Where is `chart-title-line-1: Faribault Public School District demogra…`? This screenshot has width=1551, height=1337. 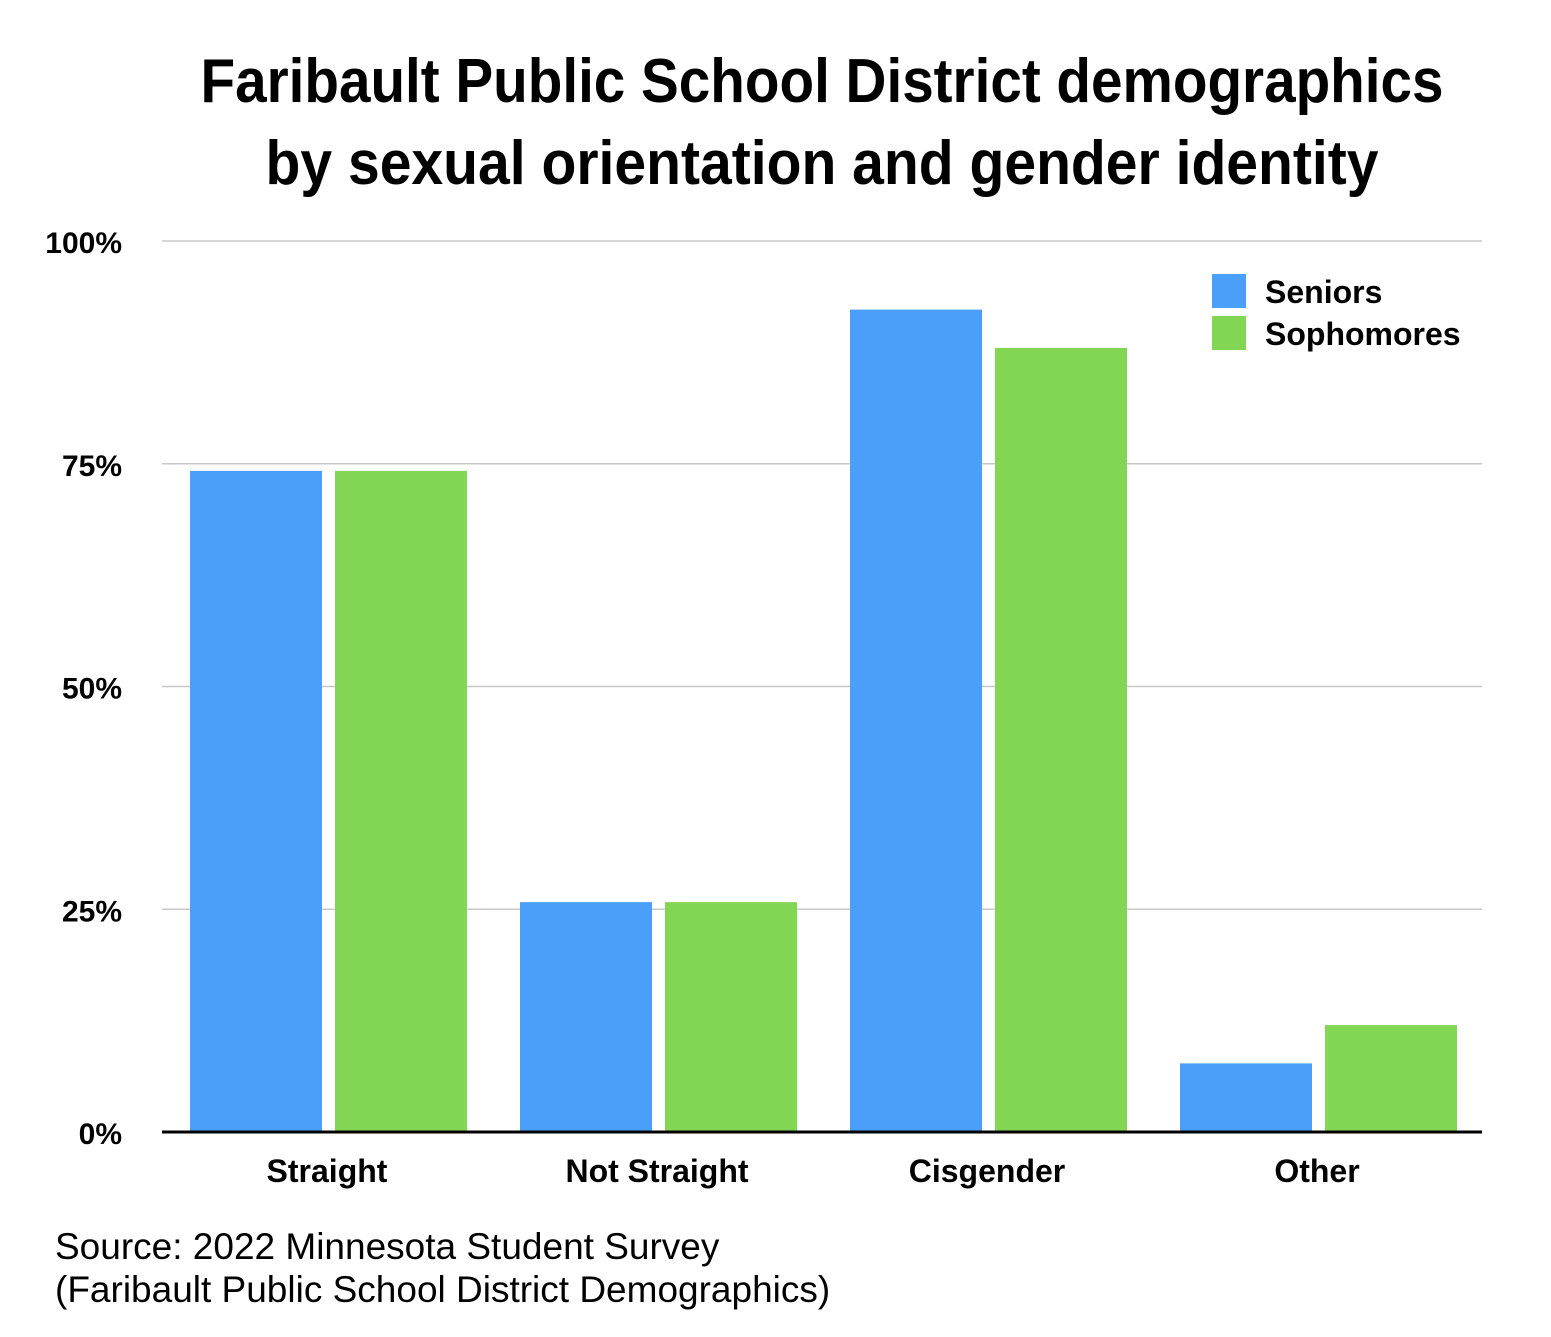
chart-title-line-1: Faribault Public School District demogra… is located at coordinates (822, 81).